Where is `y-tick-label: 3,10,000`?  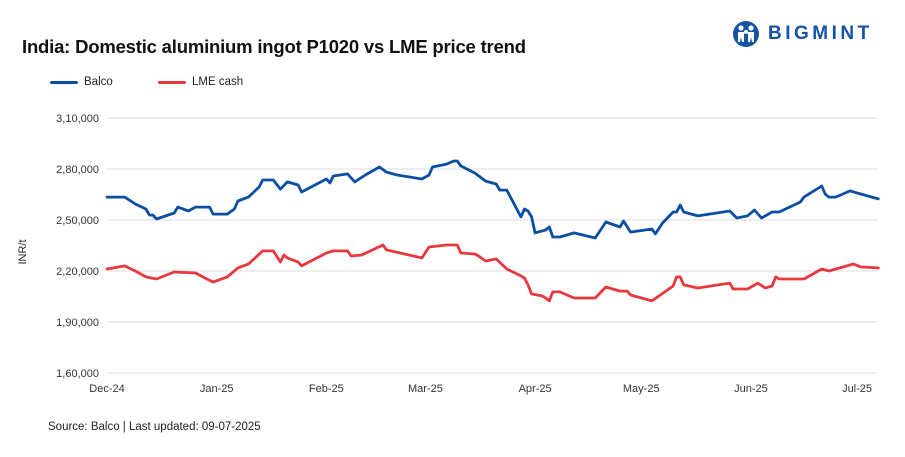 y-tick-label: 3,10,000 is located at coordinates (77, 119).